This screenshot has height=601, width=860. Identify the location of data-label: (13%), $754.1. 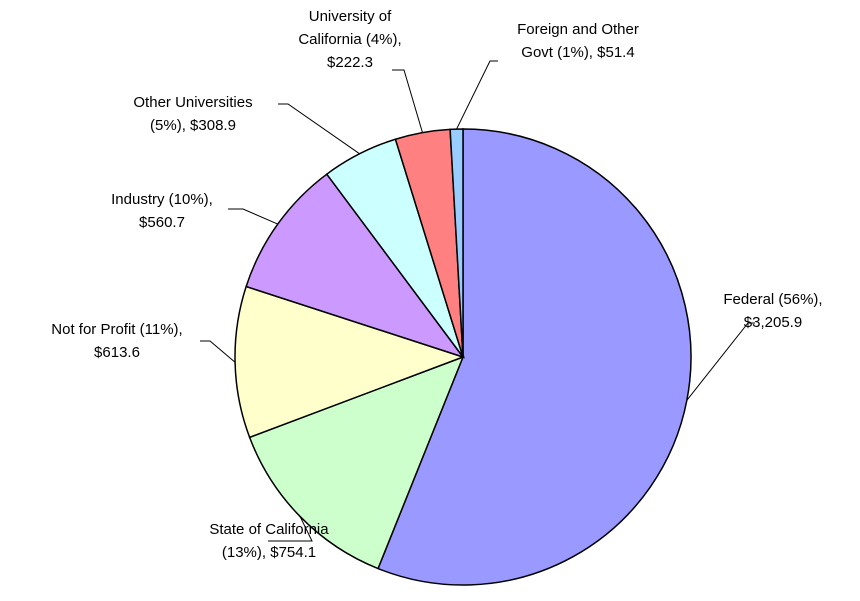
(269, 552).